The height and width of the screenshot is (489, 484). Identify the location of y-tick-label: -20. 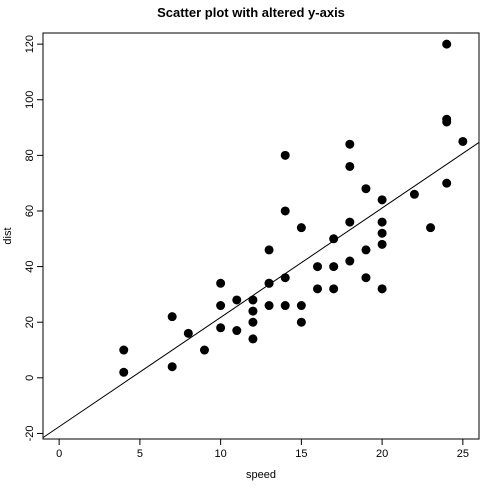
(30, 433).